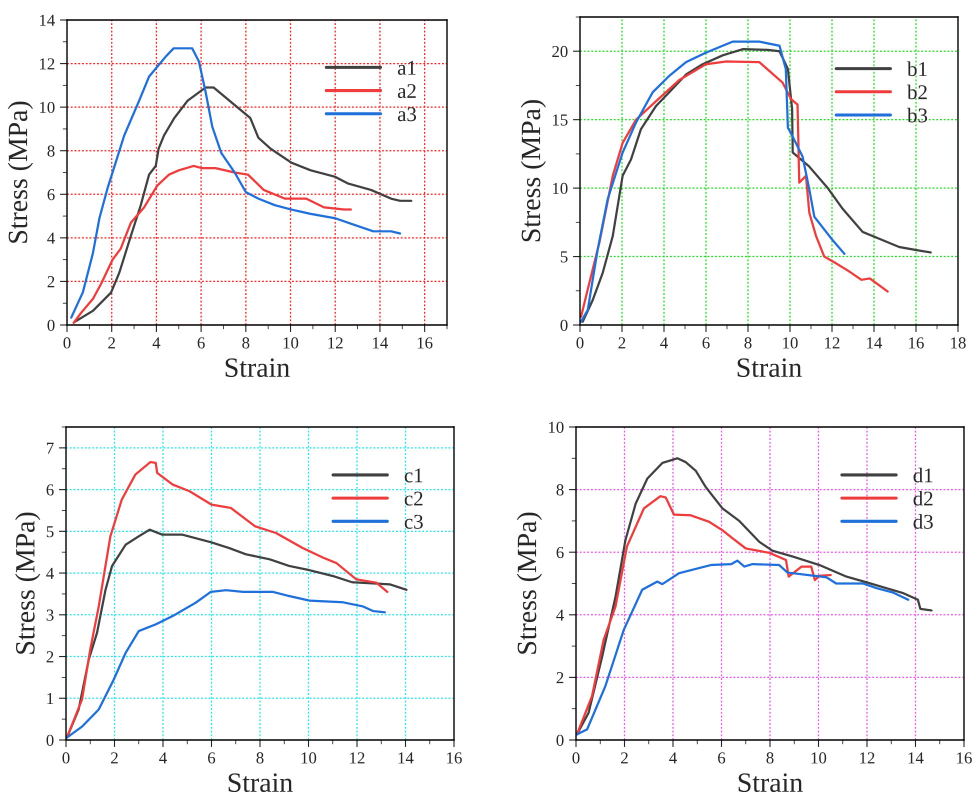 This screenshot has width=972, height=800. What do you see at coordinates (413, 475) in the screenshot?
I see `legend-label: c1` at bounding box center [413, 475].